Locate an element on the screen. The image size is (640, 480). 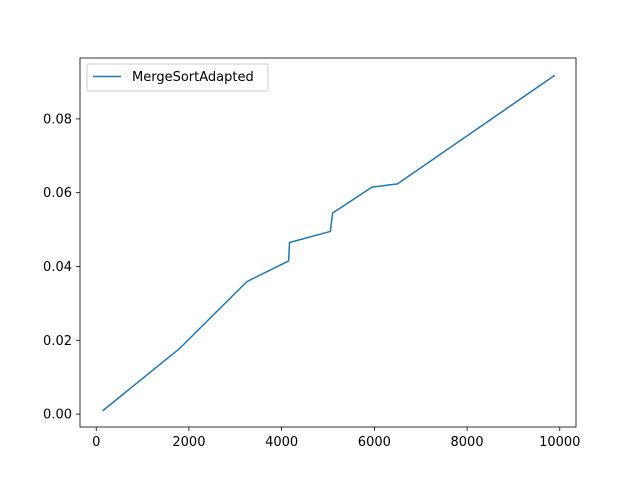
x-axis-ticks: 0 2000 4000 6000 8000 10000 is located at coordinates (336, 438).